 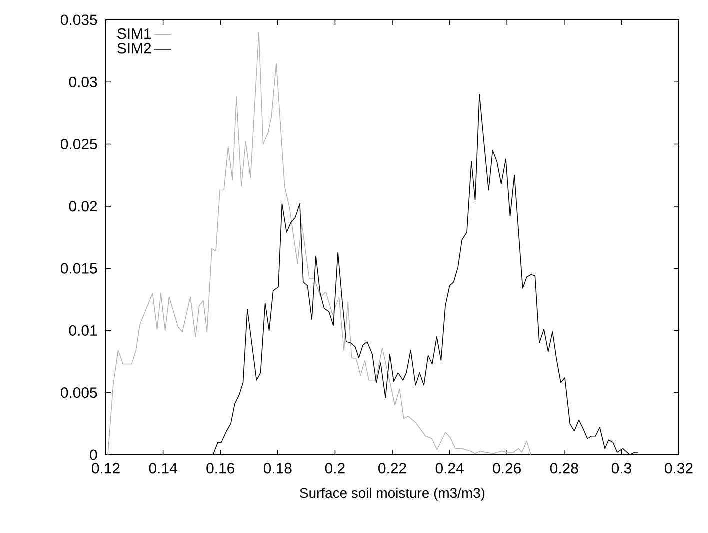 What do you see at coordinates (79, 20) in the screenshot?
I see `y-tick-label: 0.035` at bounding box center [79, 20].